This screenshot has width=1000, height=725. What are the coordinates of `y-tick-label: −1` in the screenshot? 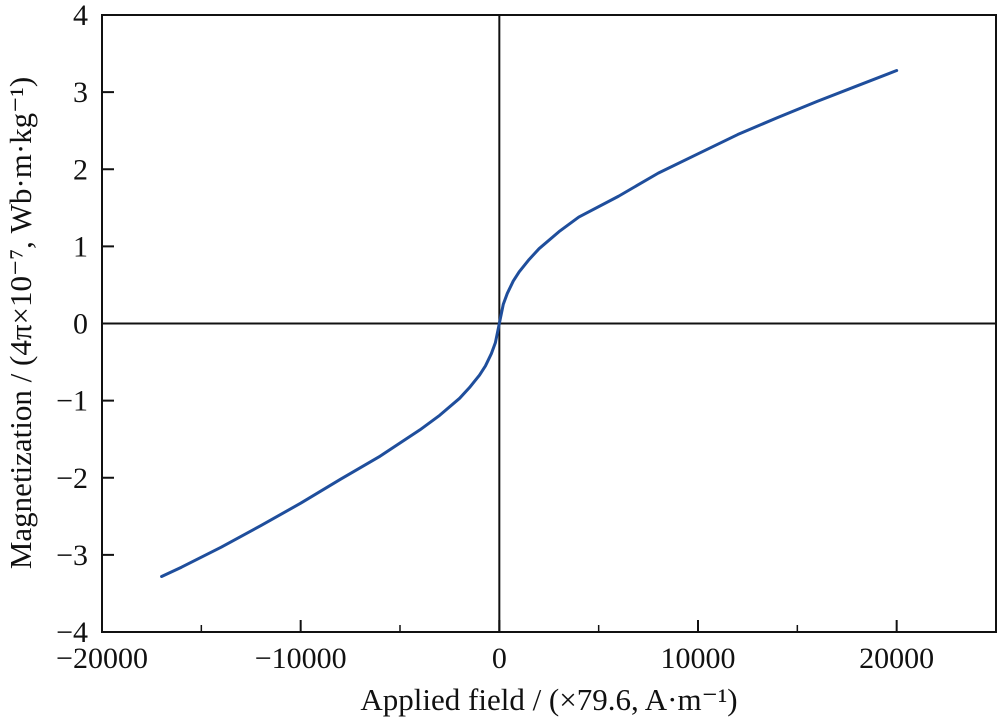 It's located at (72, 401).